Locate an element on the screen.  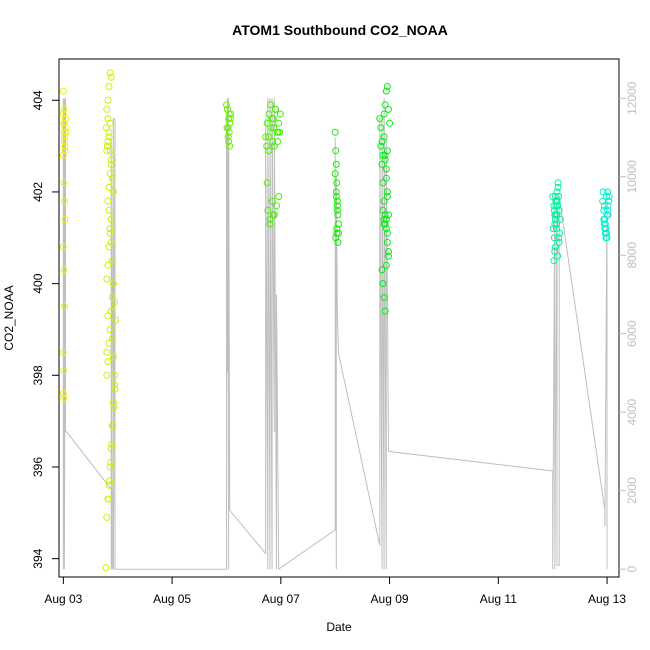
x-tick-label: Aug 09 is located at coordinates (390, 599).